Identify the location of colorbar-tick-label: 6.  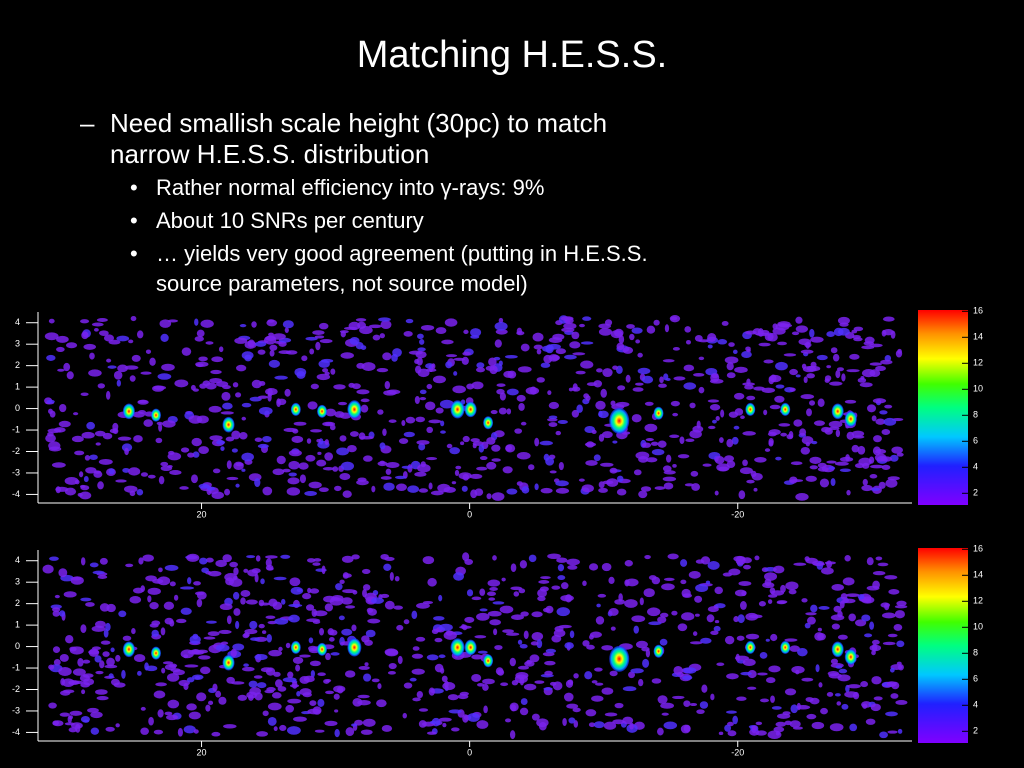
(975, 679).